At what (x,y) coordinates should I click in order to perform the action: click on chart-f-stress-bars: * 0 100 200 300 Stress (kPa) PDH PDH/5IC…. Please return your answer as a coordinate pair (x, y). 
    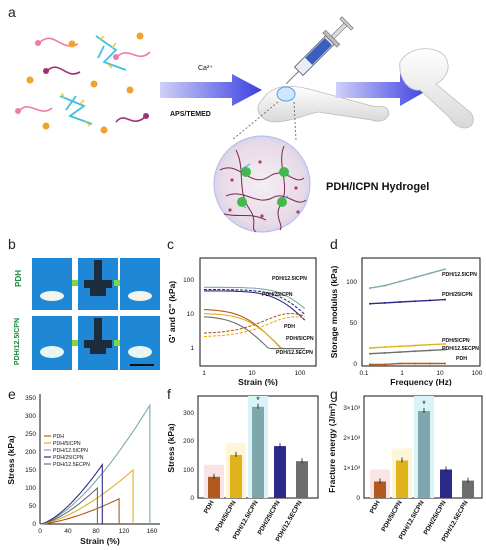
    Looking at the image, I should click on (242, 469).